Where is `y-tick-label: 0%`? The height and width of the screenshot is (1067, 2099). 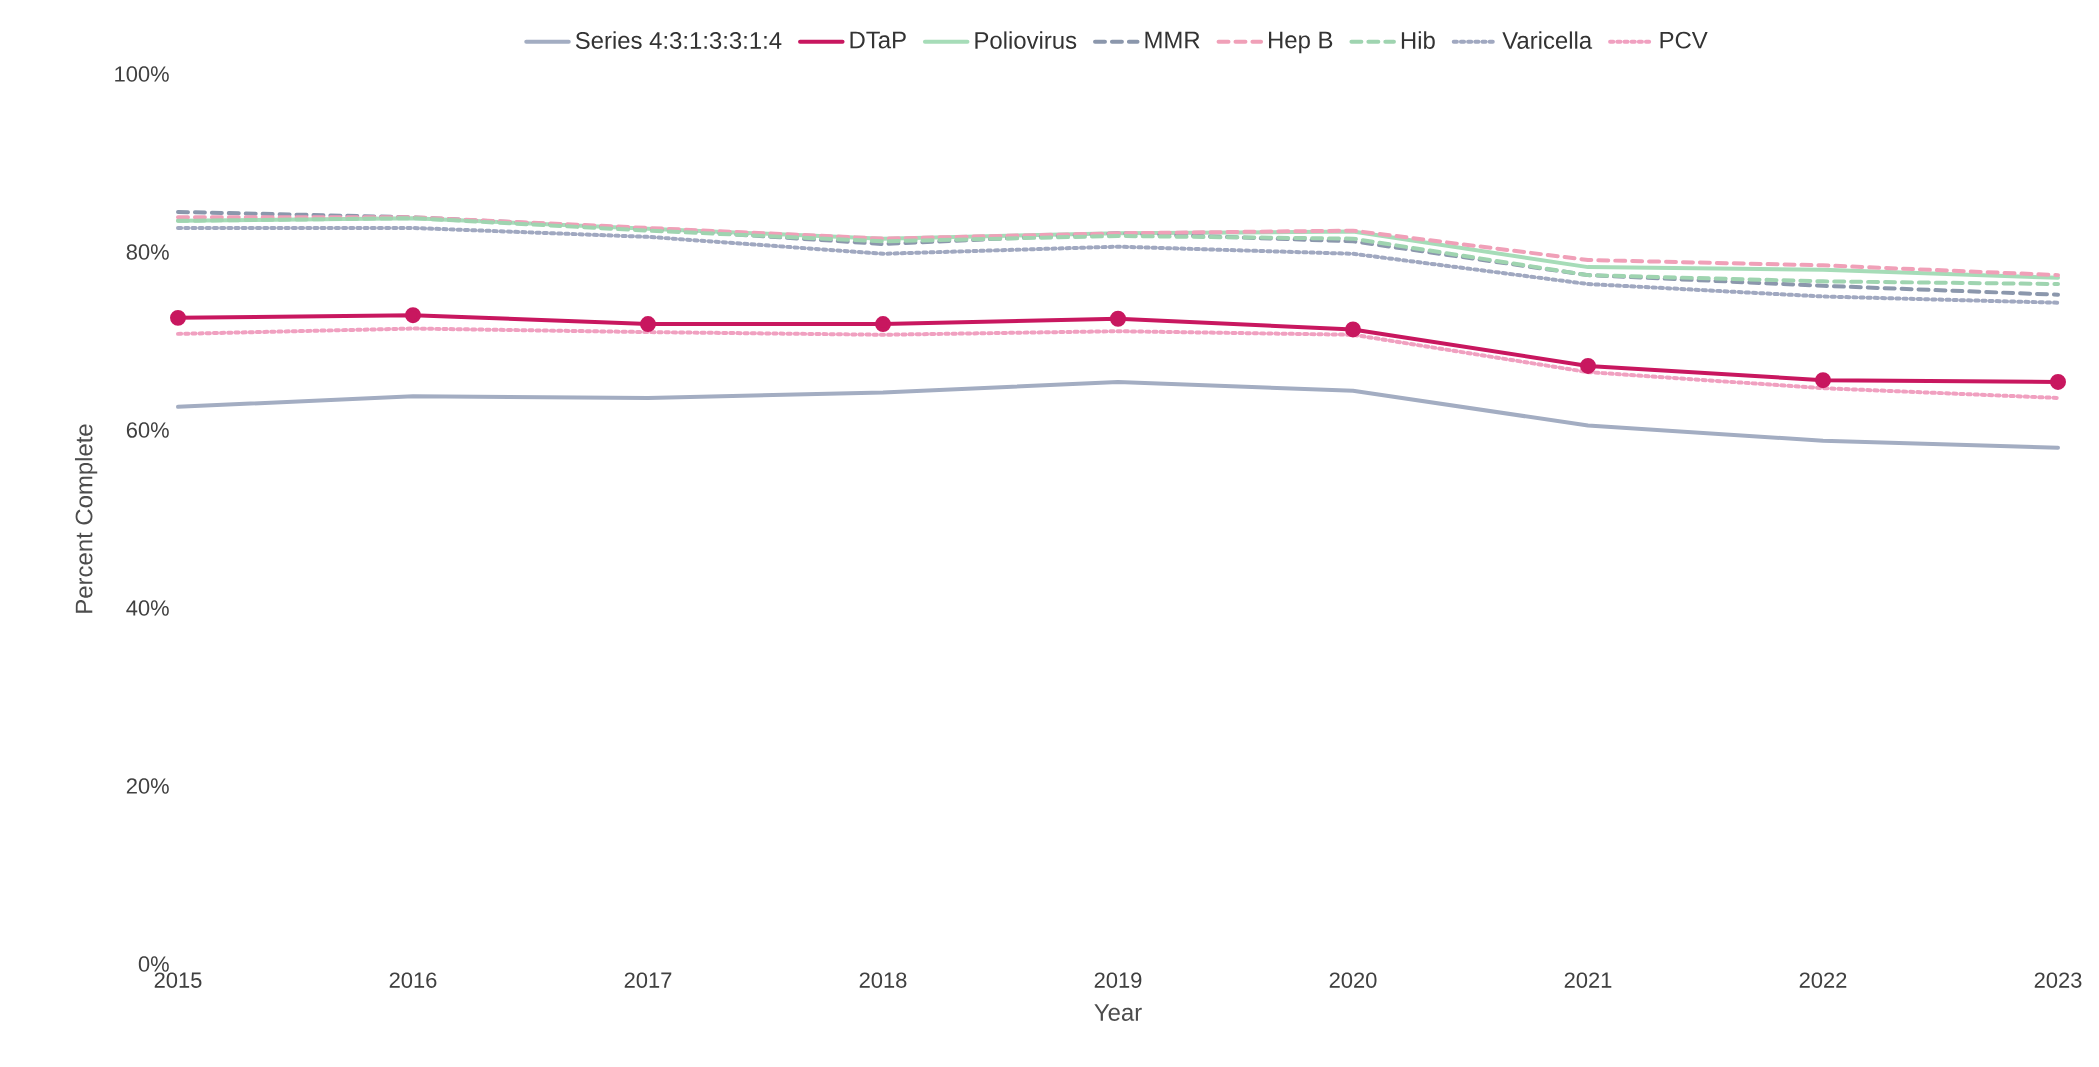
y-tick-label: 0% is located at coordinates (153, 964).